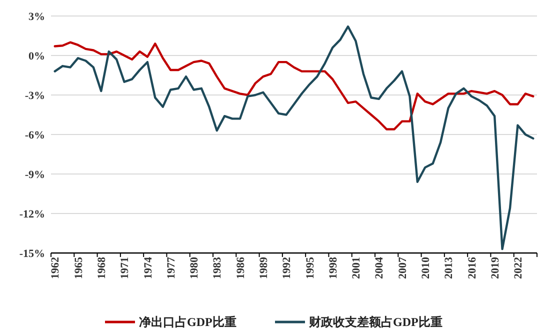 The image size is (555, 334). I want to click on x-tick-label: 1962, so click(56, 267).